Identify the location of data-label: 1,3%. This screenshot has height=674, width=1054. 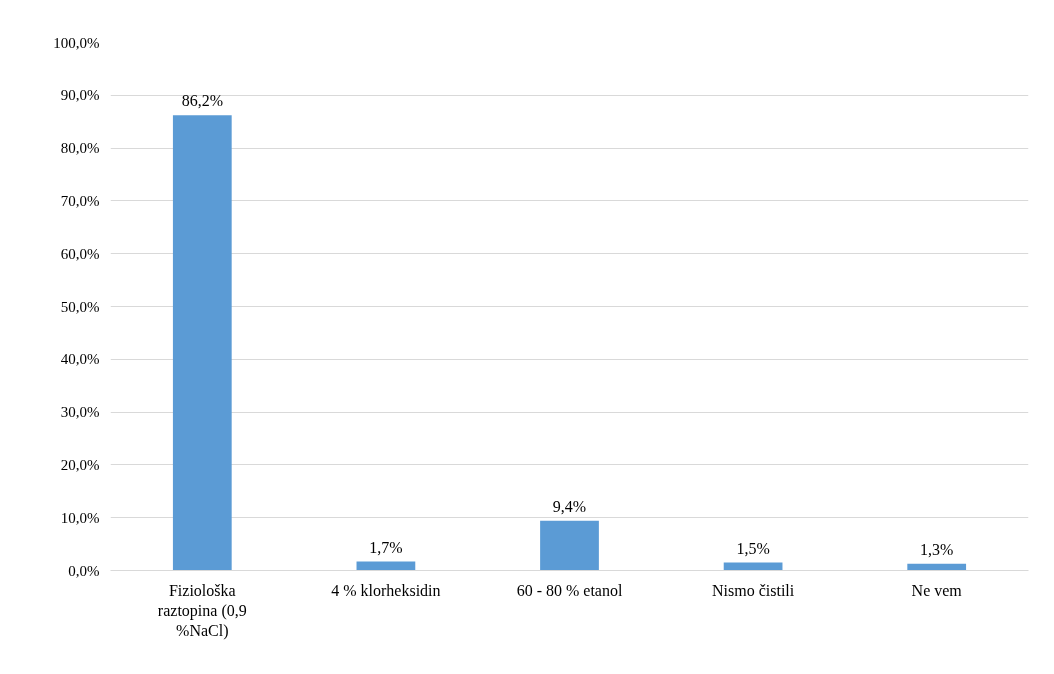
(937, 549).